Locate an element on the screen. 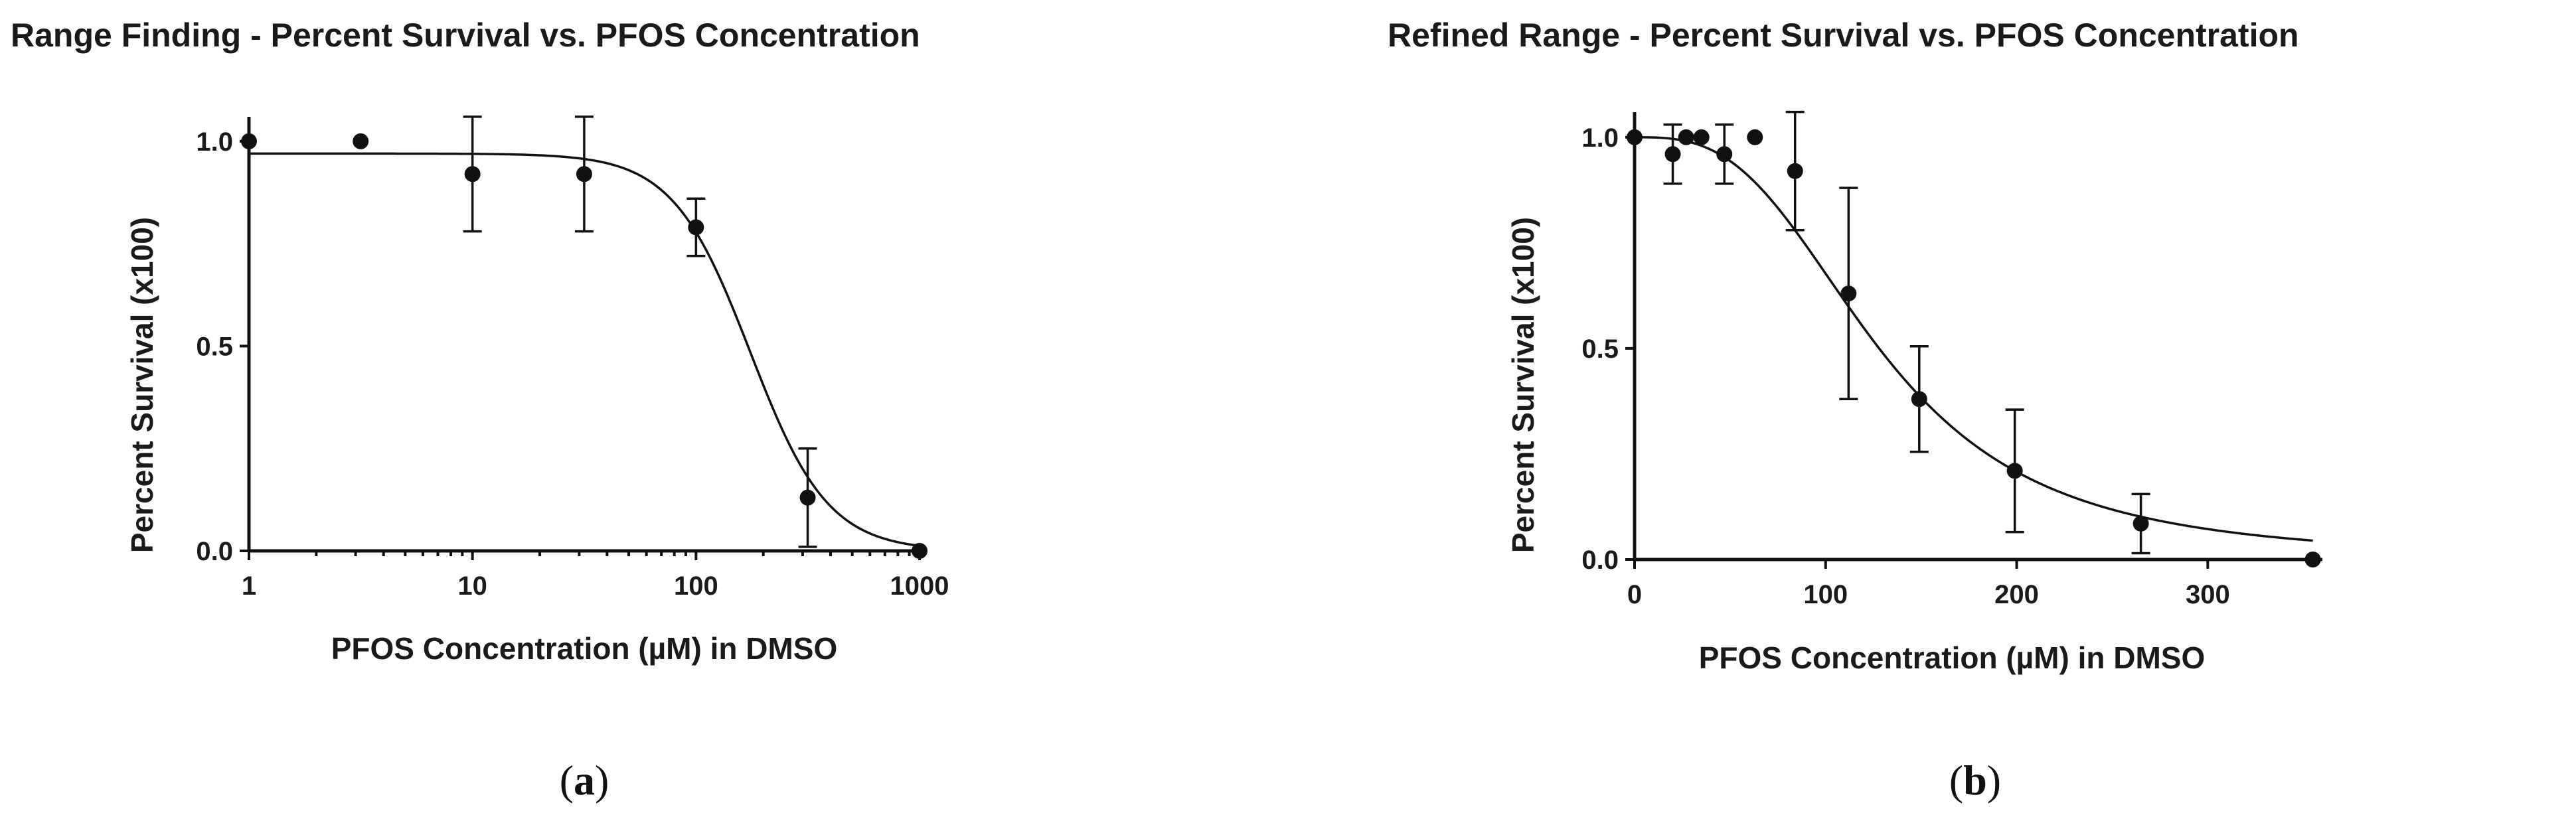 The width and height of the screenshot is (2576, 823). panel-label-a: (a) is located at coordinates (584, 780).